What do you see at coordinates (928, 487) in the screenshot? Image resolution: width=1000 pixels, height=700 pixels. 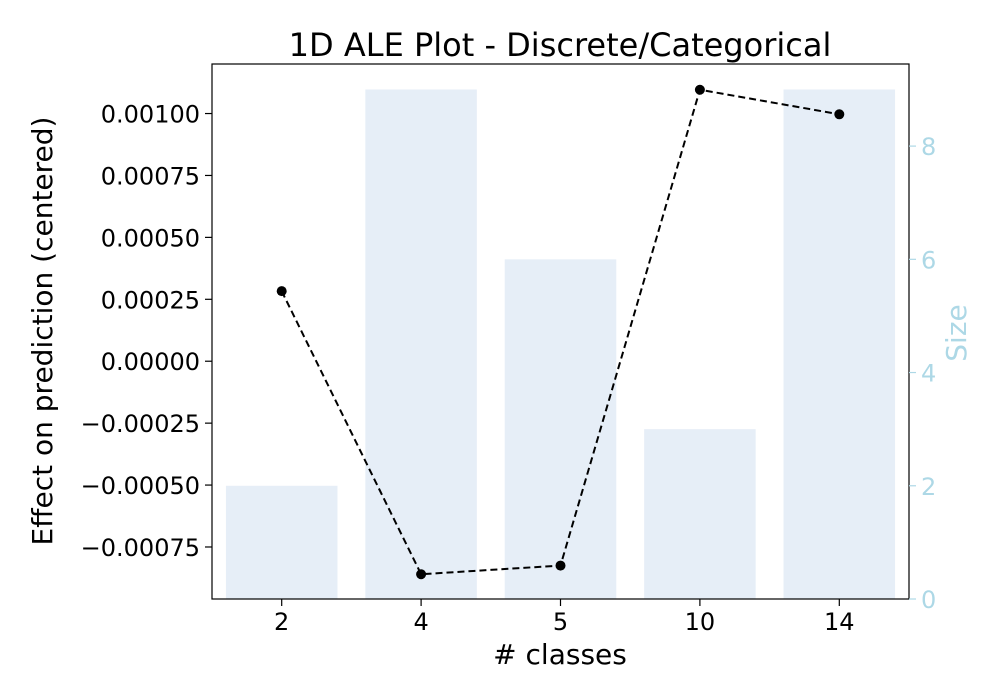 I see `y-right-tick-label: 2` at bounding box center [928, 487].